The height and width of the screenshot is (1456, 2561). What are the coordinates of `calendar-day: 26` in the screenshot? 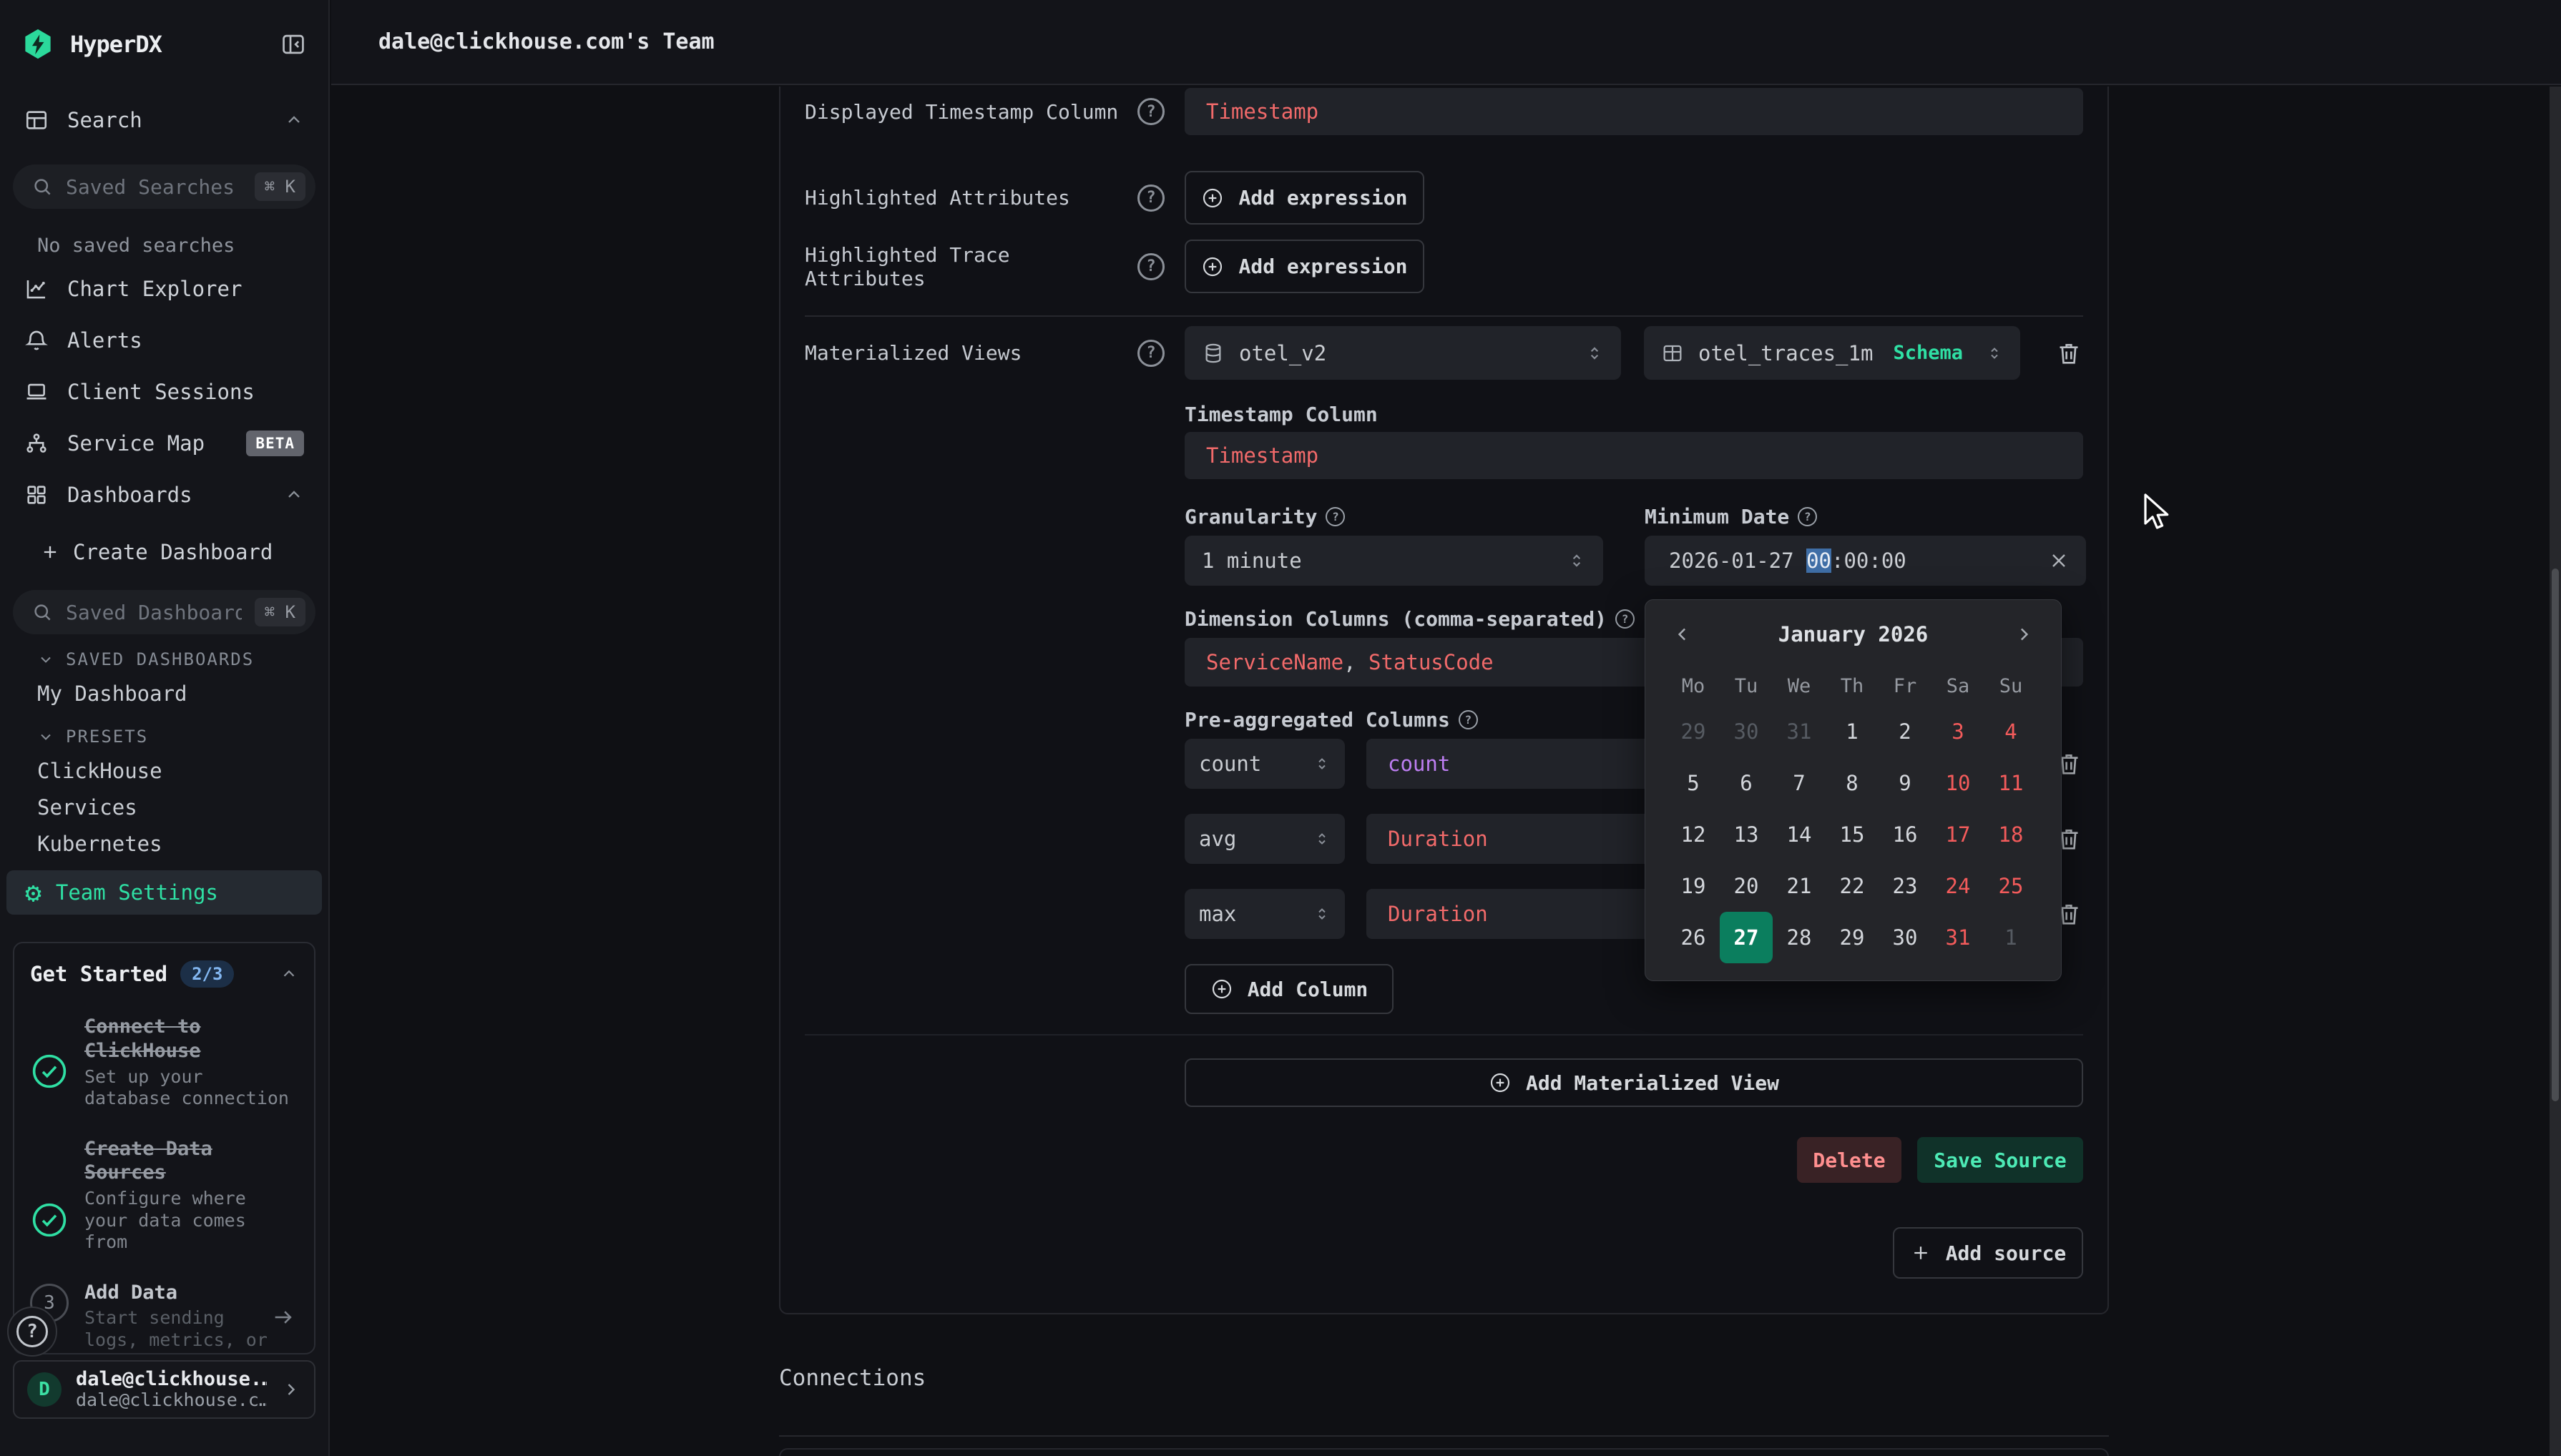 It's located at (1693, 937).